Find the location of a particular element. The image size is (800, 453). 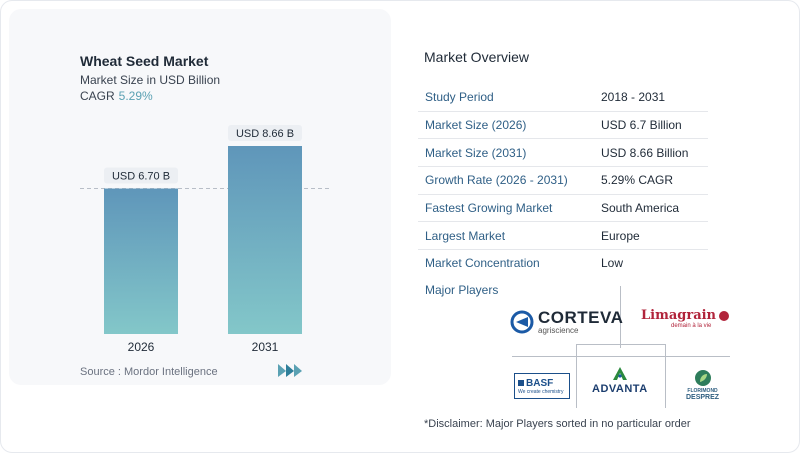

basf-logo: BASF We create chemistry is located at coordinates (542, 386).